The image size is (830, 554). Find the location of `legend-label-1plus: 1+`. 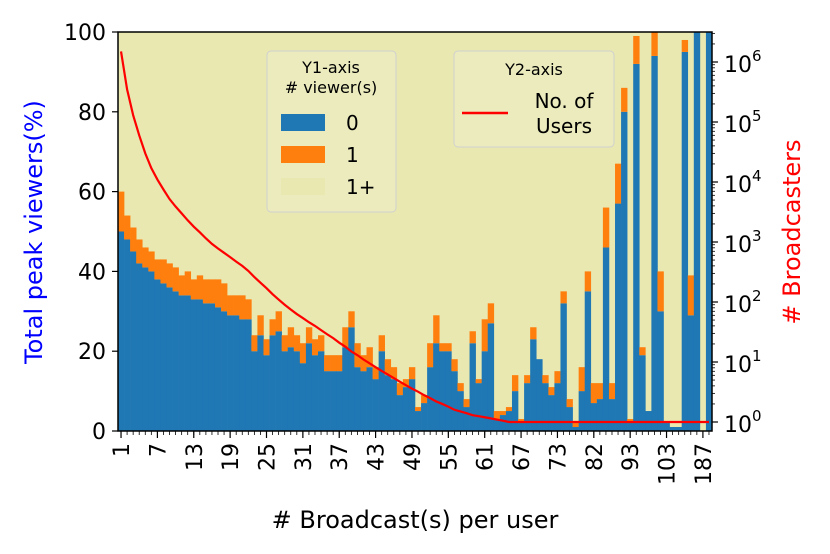

legend-label-1plus: 1+ is located at coordinates (360, 187).